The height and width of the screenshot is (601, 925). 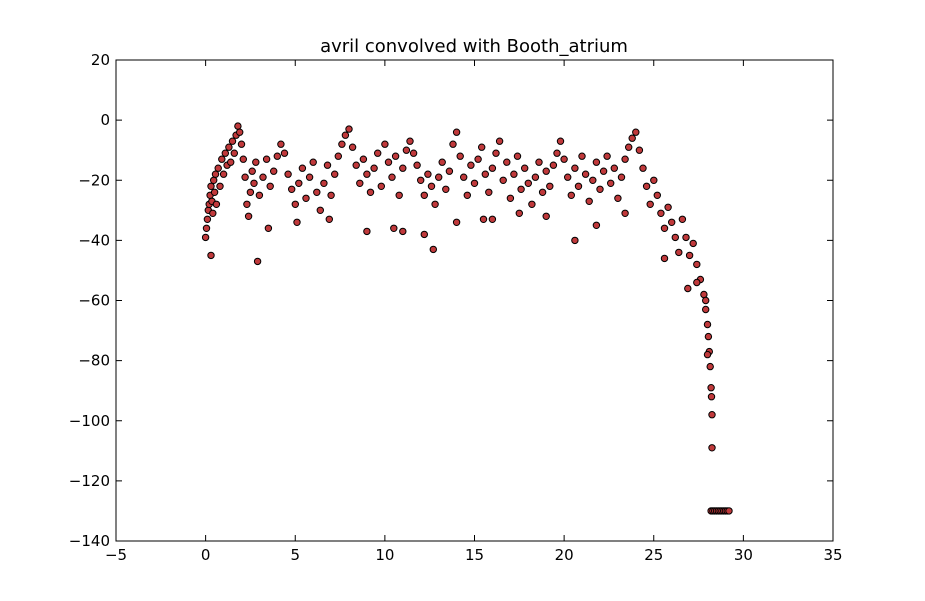 What do you see at coordinates (474, 46) in the screenshot?
I see `chart-title: avril convolved with Booth_atrium` at bounding box center [474, 46].